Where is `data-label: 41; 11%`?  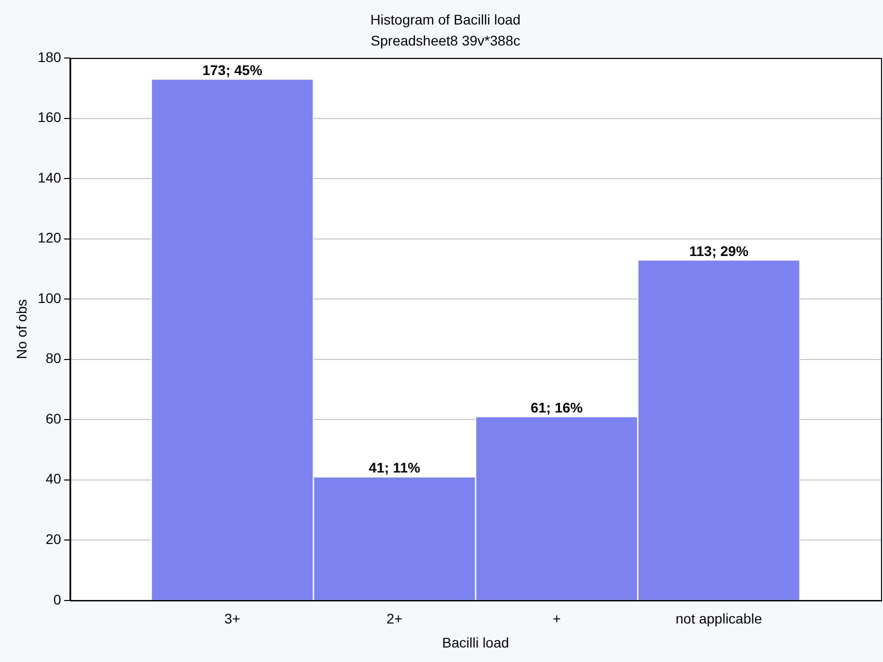 data-label: 41; 11% is located at coordinates (394, 468).